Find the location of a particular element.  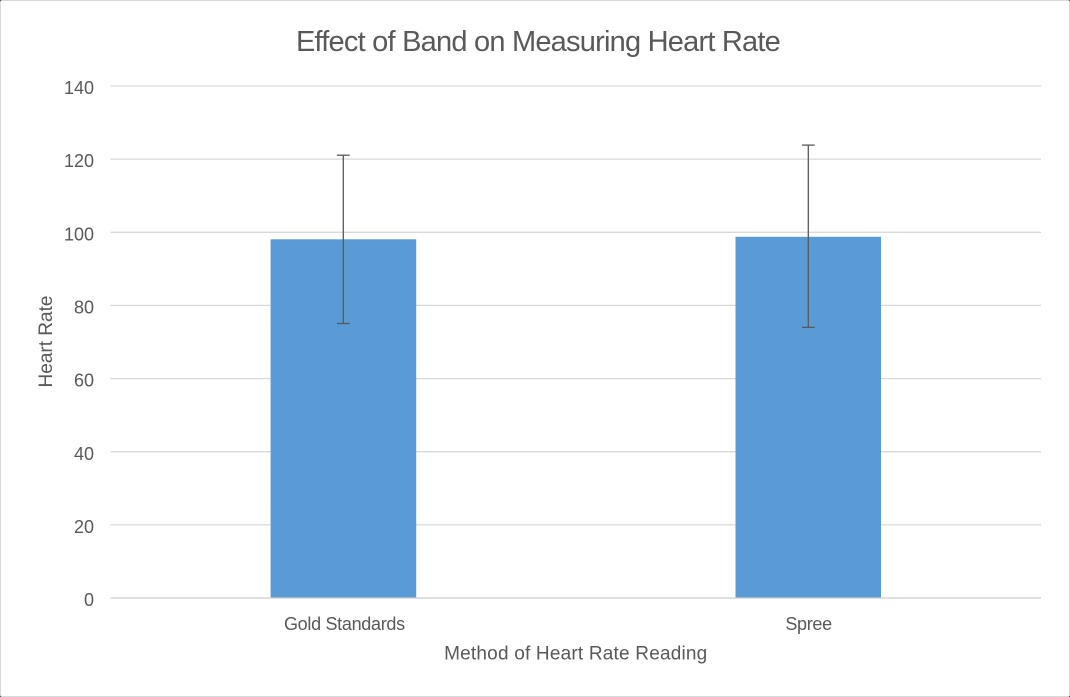

svg-text:Effect of Band on Measuring He: Effect of Band on Measuring Heart Rate is located at coordinates (538, 42).